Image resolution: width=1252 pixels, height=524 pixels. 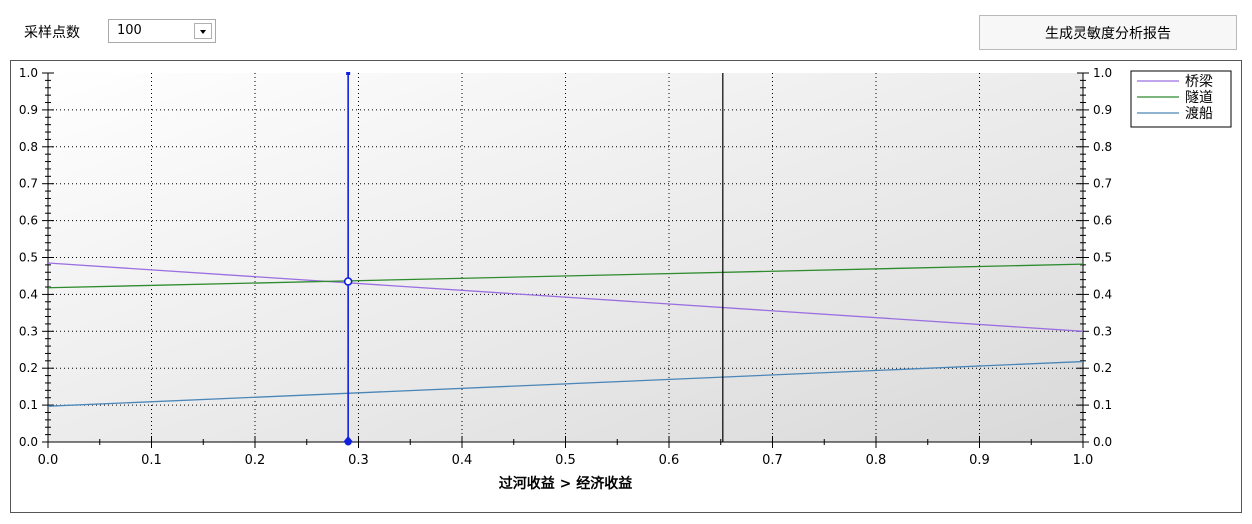 I want to click on intersection-point, so click(x=348, y=281).